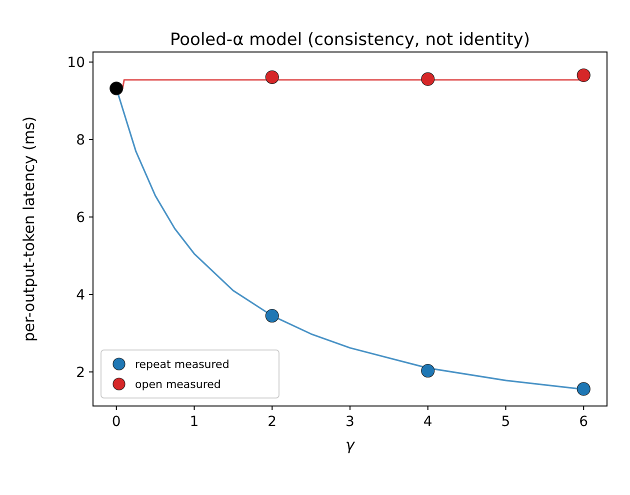 Image resolution: width=630 pixels, height=495 pixels. Describe the element at coordinates (505, 422) in the screenshot. I see `x-tick-label: 5` at that location.